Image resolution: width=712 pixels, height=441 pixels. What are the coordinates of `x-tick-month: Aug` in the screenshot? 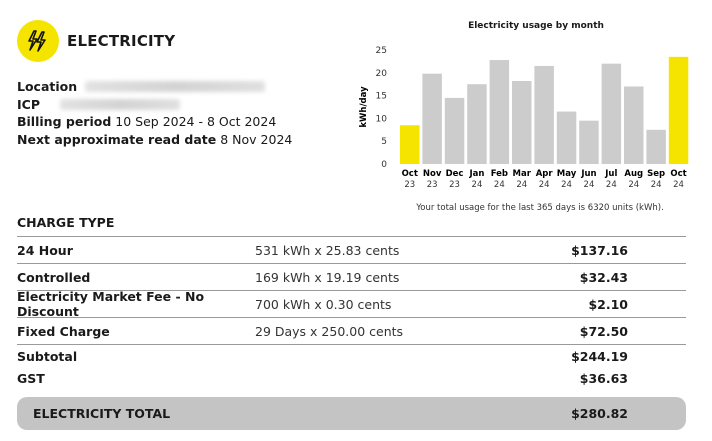 It's located at (633, 174).